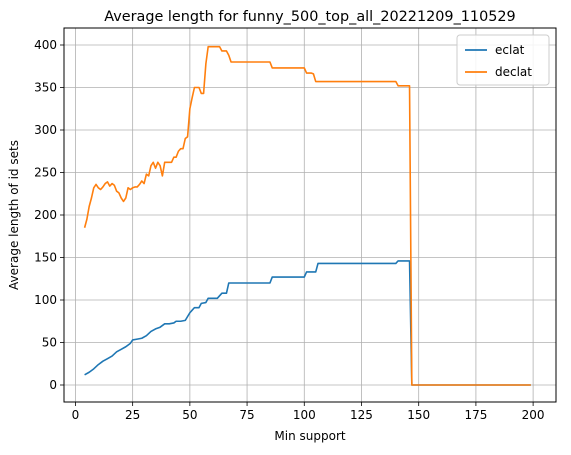 This screenshot has width=571, height=455. Describe the element at coordinates (45, 45) in the screenshot. I see `y-tick-label: 400` at that location.